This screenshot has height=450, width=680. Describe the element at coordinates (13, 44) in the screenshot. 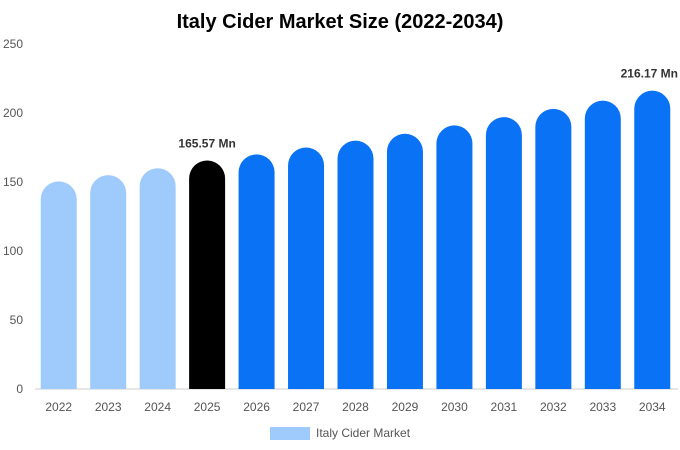

I see `y-tick-label: 250` at that location.